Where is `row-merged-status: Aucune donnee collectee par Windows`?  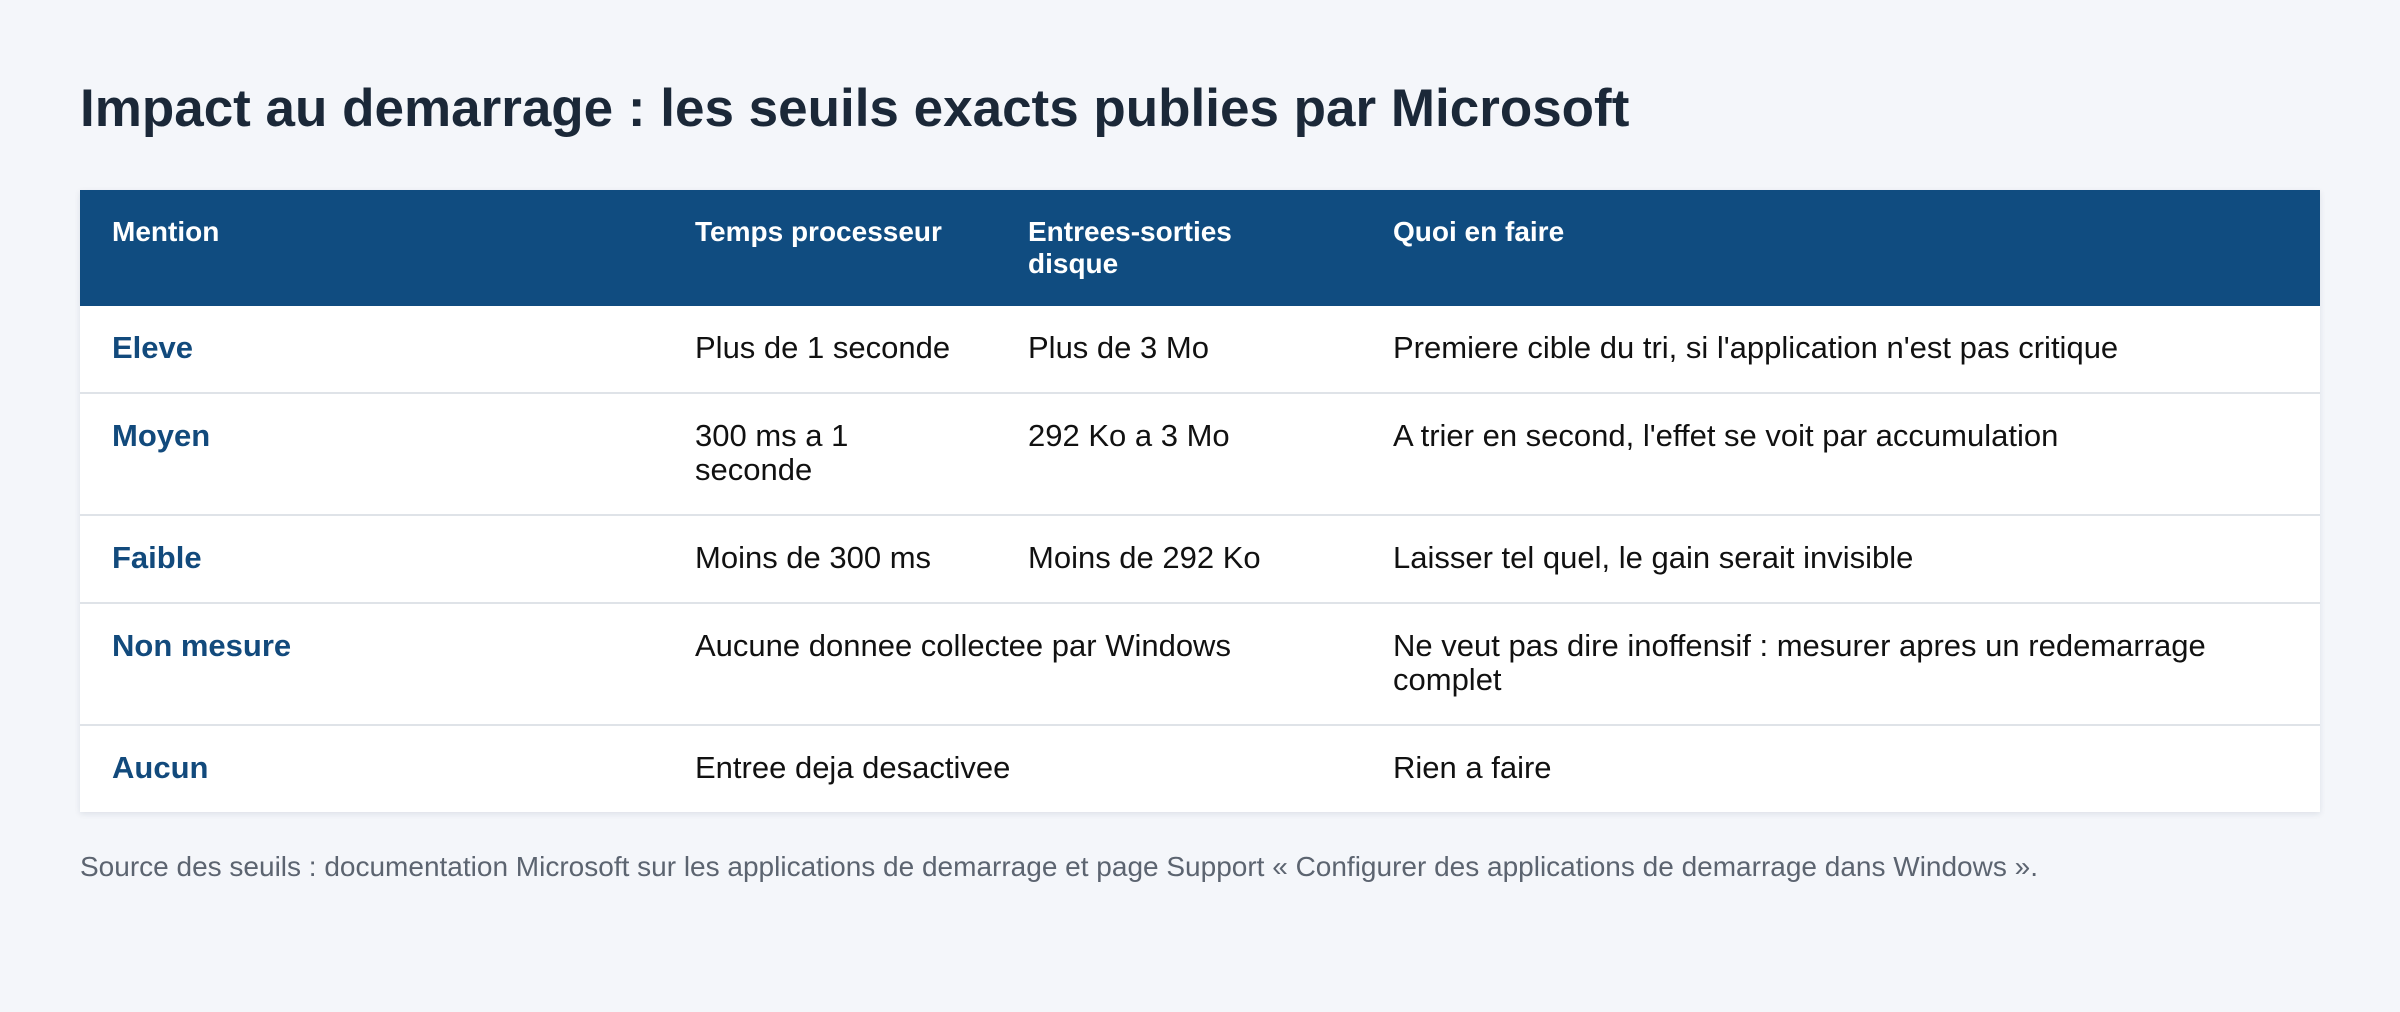 row-merged-status: Aucune donnee collectee par Windows is located at coordinates (1012, 663).